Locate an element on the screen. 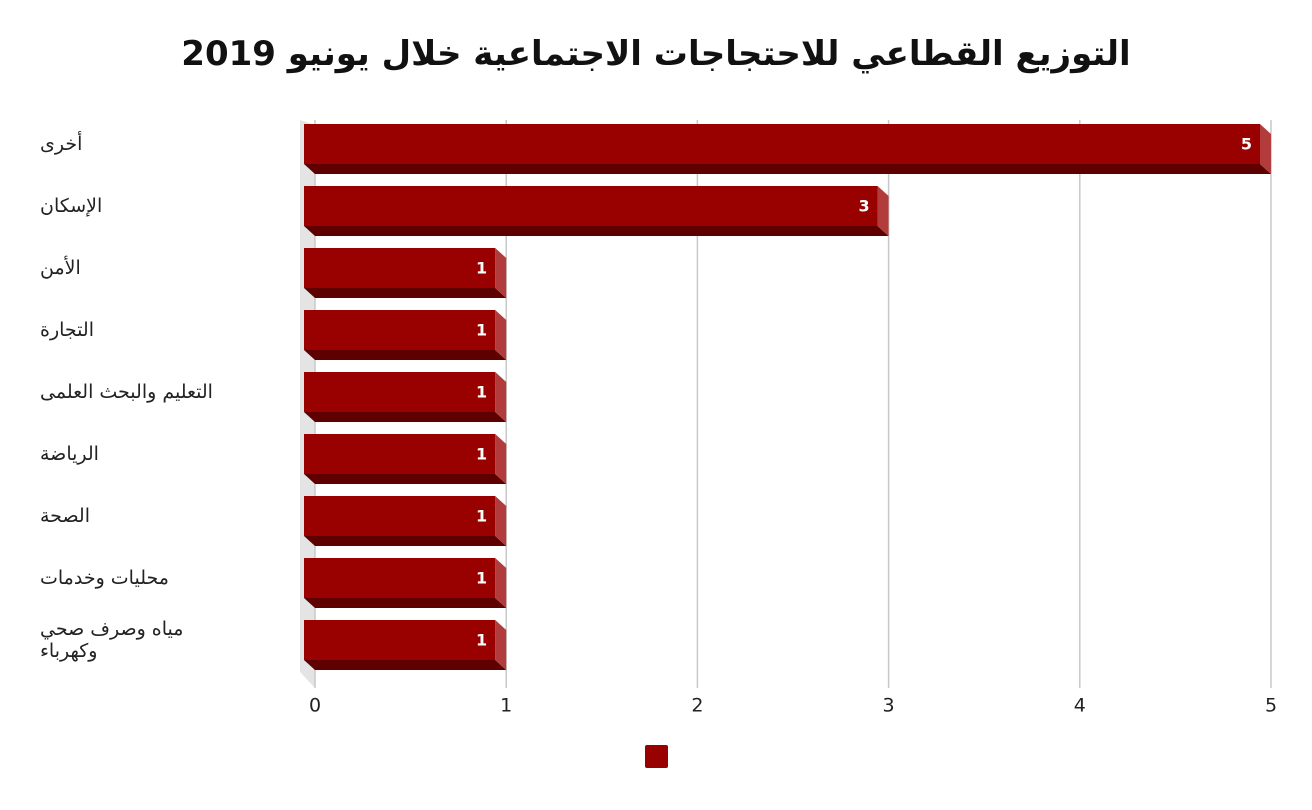  y-tick-label: الرياضة is located at coordinates (69, 454).